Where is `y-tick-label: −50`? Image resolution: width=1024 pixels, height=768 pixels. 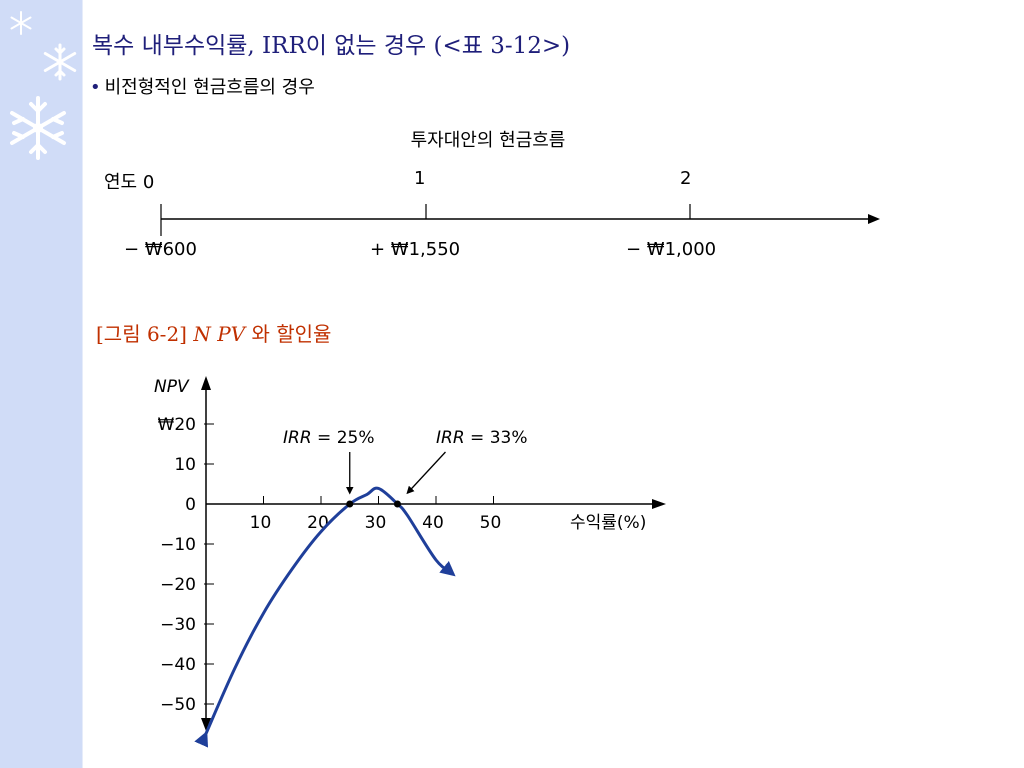 y-tick-label: −50 is located at coordinates (178, 705).